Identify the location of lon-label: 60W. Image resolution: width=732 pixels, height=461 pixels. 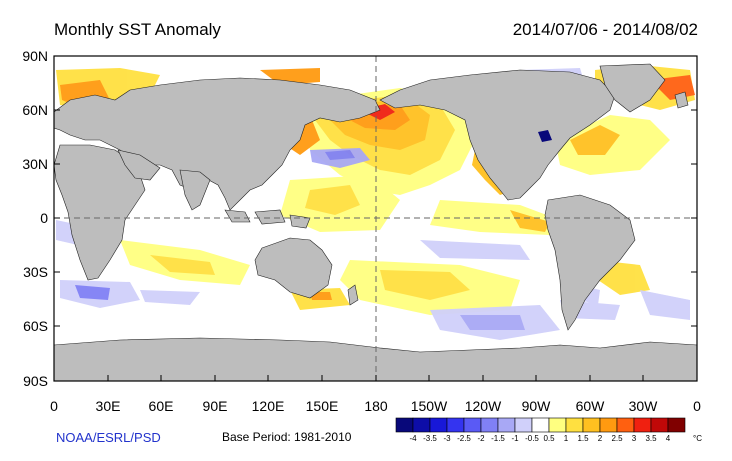
(591, 406).